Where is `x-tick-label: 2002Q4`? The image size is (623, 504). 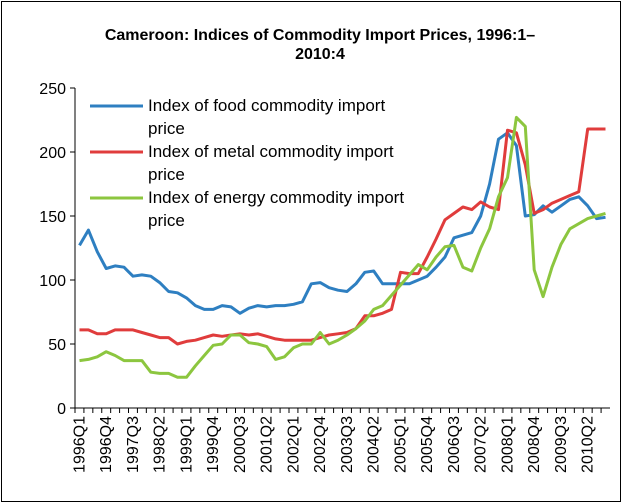
x-tick-label: 2002Q4 is located at coordinates (320, 444).